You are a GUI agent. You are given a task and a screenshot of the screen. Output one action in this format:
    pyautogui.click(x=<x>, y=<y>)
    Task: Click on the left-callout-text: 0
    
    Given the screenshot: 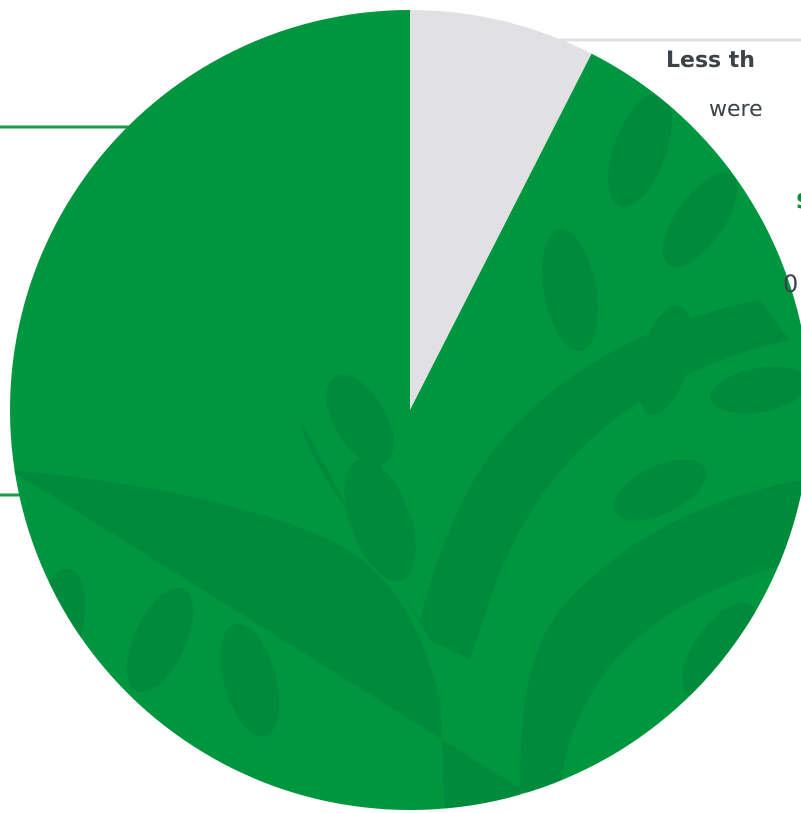 What is the action you would take?
    pyautogui.click(x=791, y=284)
    